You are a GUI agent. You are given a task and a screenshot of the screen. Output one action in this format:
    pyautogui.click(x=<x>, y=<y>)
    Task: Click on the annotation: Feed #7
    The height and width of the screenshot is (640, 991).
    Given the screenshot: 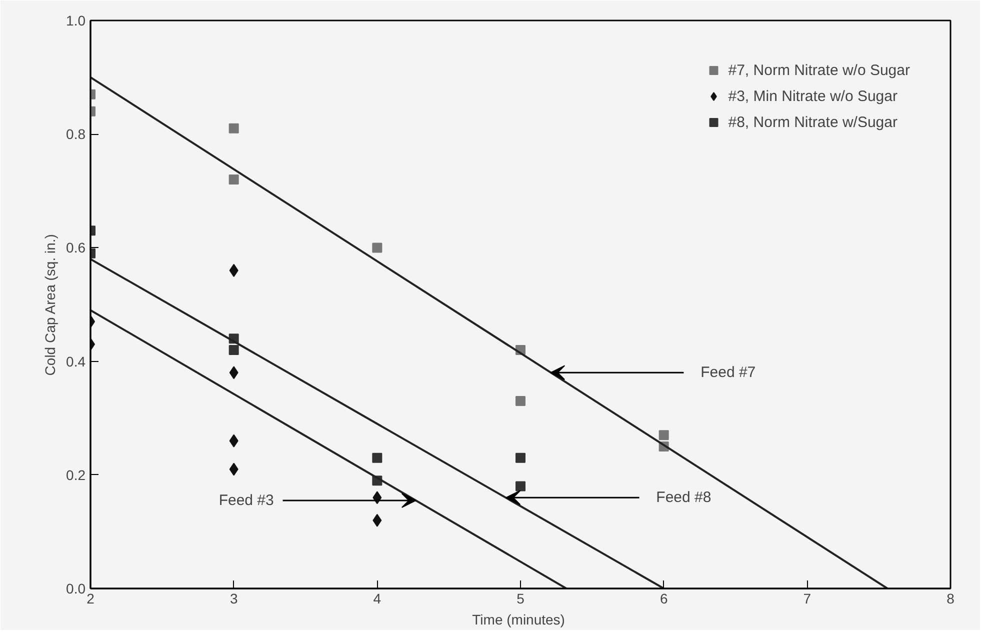 What is the action you would take?
    pyautogui.click(x=728, y=373)
    